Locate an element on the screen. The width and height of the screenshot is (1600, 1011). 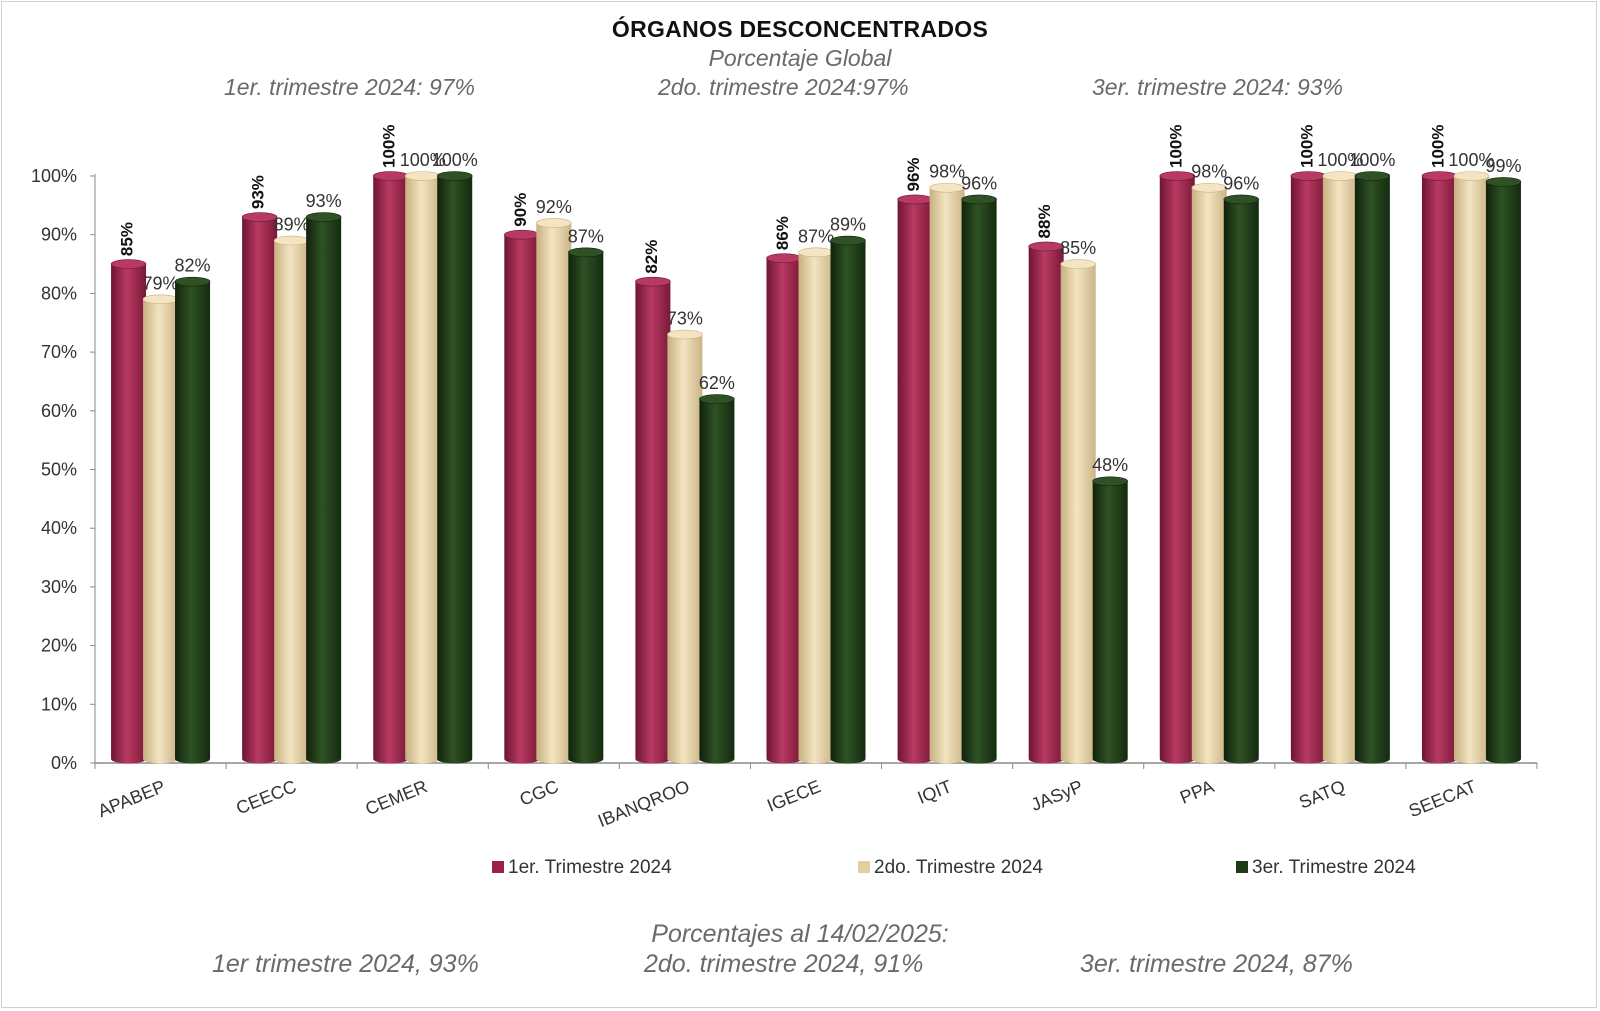
bar-q2-ceecc is located at coordinates (292, 502).